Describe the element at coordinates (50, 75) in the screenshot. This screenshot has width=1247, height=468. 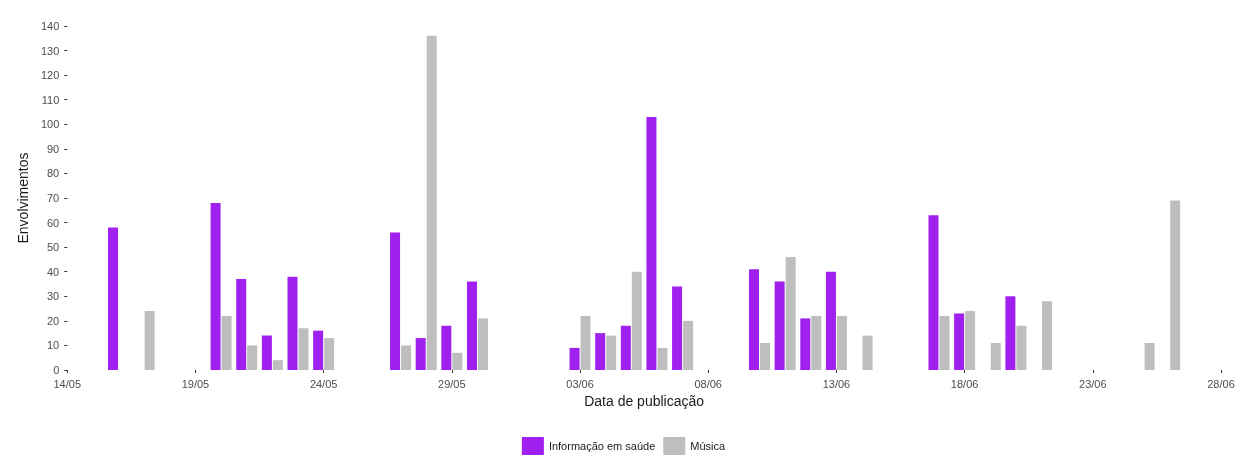
I see `y-tick-label: 120` at that location.